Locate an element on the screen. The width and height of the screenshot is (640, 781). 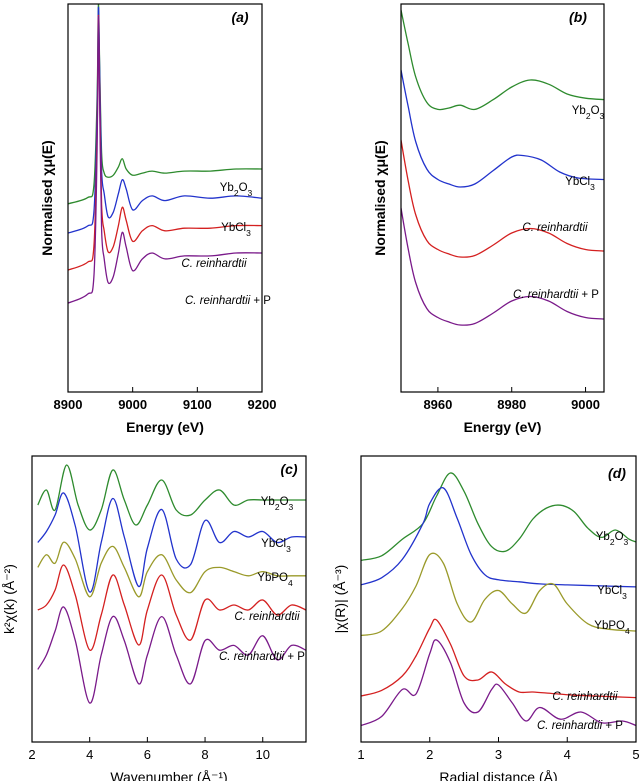
y-axis-label: k²χ(k) (Å⁻²) is located at coordinates (9, 599).